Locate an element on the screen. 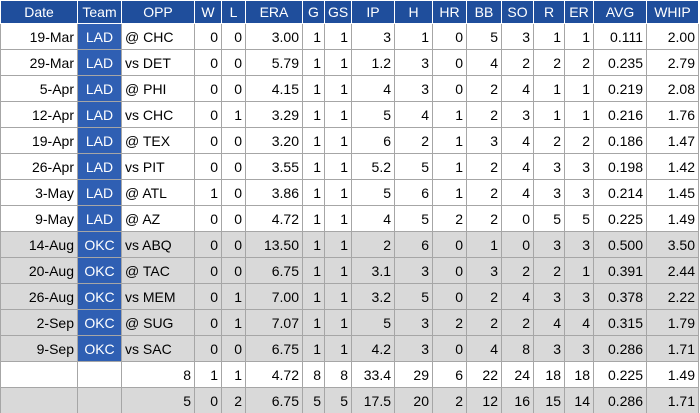  cell: 2.08 is located at coordinates (672, 88).